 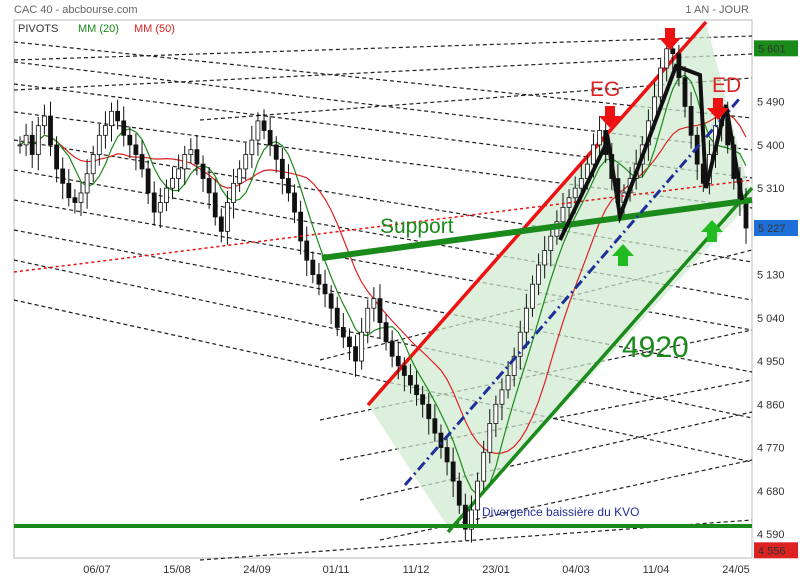 I want to click on y-tick-label: 5 310, so click(x=771, y=189).